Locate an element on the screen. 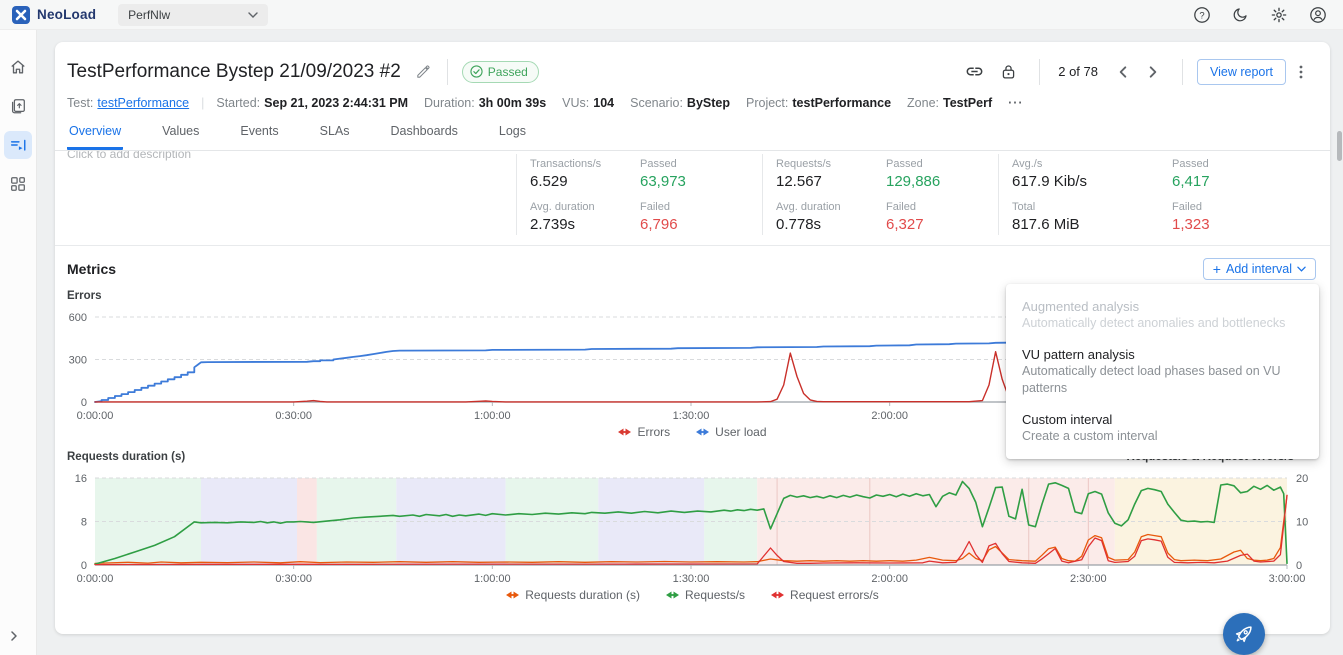 The image size is (1343, 655). help-icon: ? is located at coordinates (1202, 15).